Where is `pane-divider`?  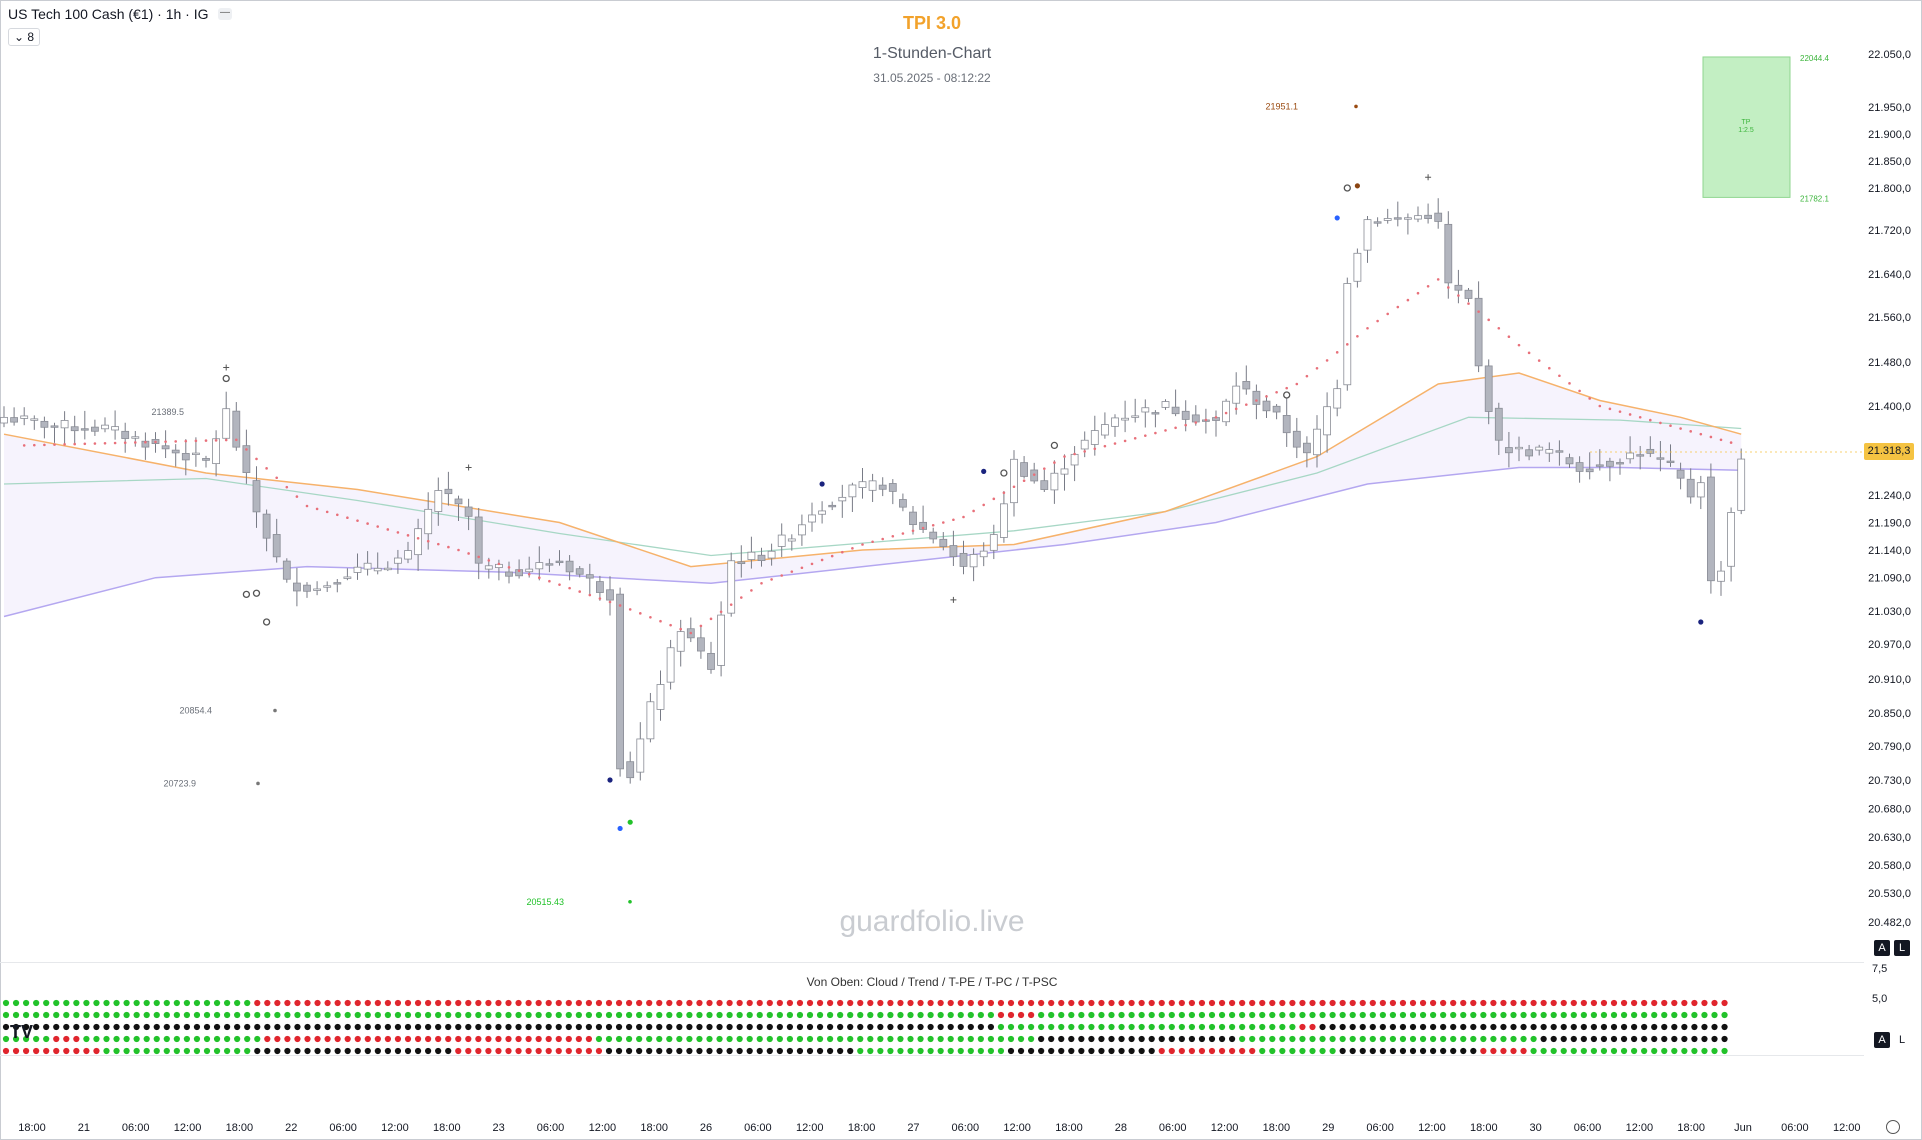 pane-divider is located at coordinates (932, 962).